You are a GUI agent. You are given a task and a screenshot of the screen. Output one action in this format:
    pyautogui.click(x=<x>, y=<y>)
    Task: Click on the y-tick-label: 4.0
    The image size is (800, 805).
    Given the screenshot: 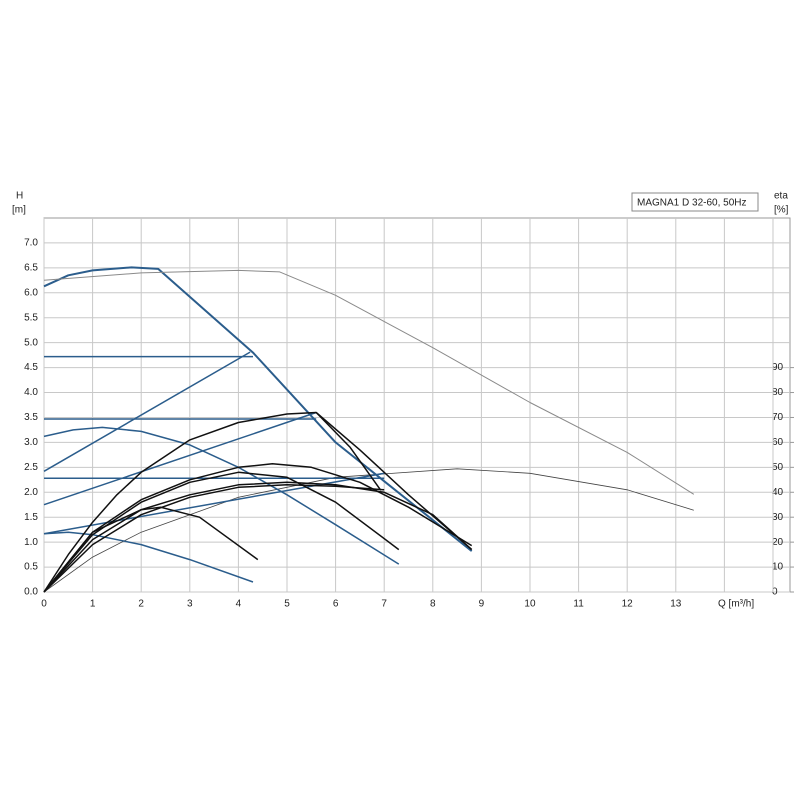 What is the action you would take?
    pyautogui.click(x=31, y=392)
    